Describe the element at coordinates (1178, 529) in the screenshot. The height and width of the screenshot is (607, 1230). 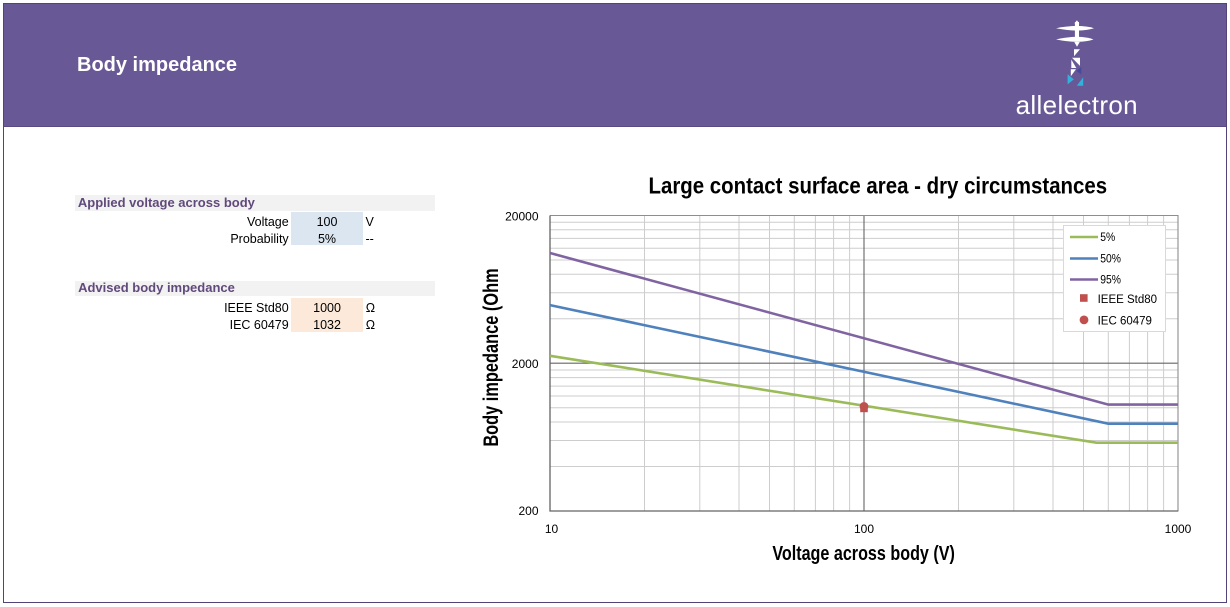
I see `svg-text: 1000` at that location.